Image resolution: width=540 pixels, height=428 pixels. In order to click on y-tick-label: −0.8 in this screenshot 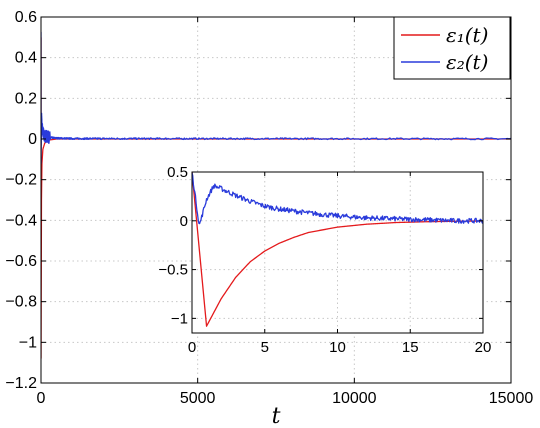, I will do `click(21, 302)`.